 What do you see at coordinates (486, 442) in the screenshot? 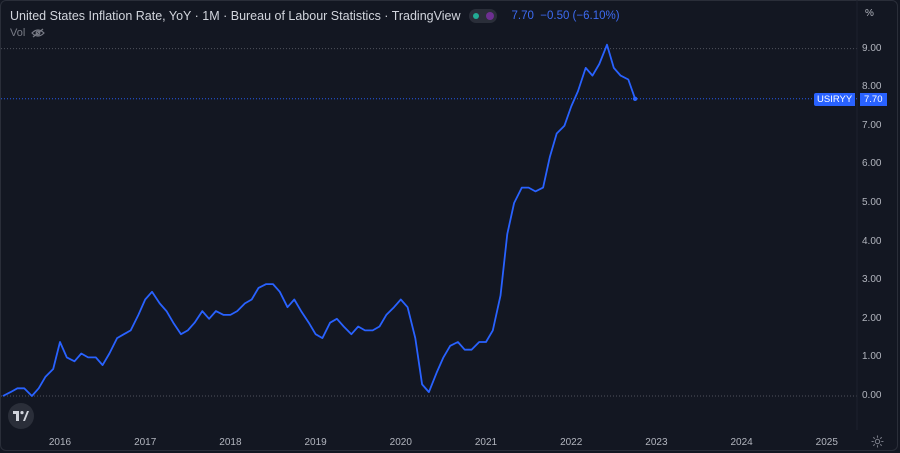
I see `x-tick-label: 2021` at bounding box center [486, 442].